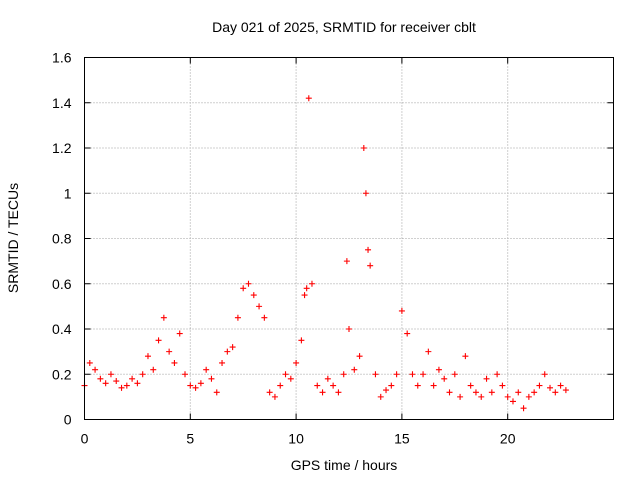 The width and height of the screenshot is (640, 480). What do you see at coordinates (68, 420) in the screenshot?
I see `y-tick-label: 0` at bounding box center [68, 420].